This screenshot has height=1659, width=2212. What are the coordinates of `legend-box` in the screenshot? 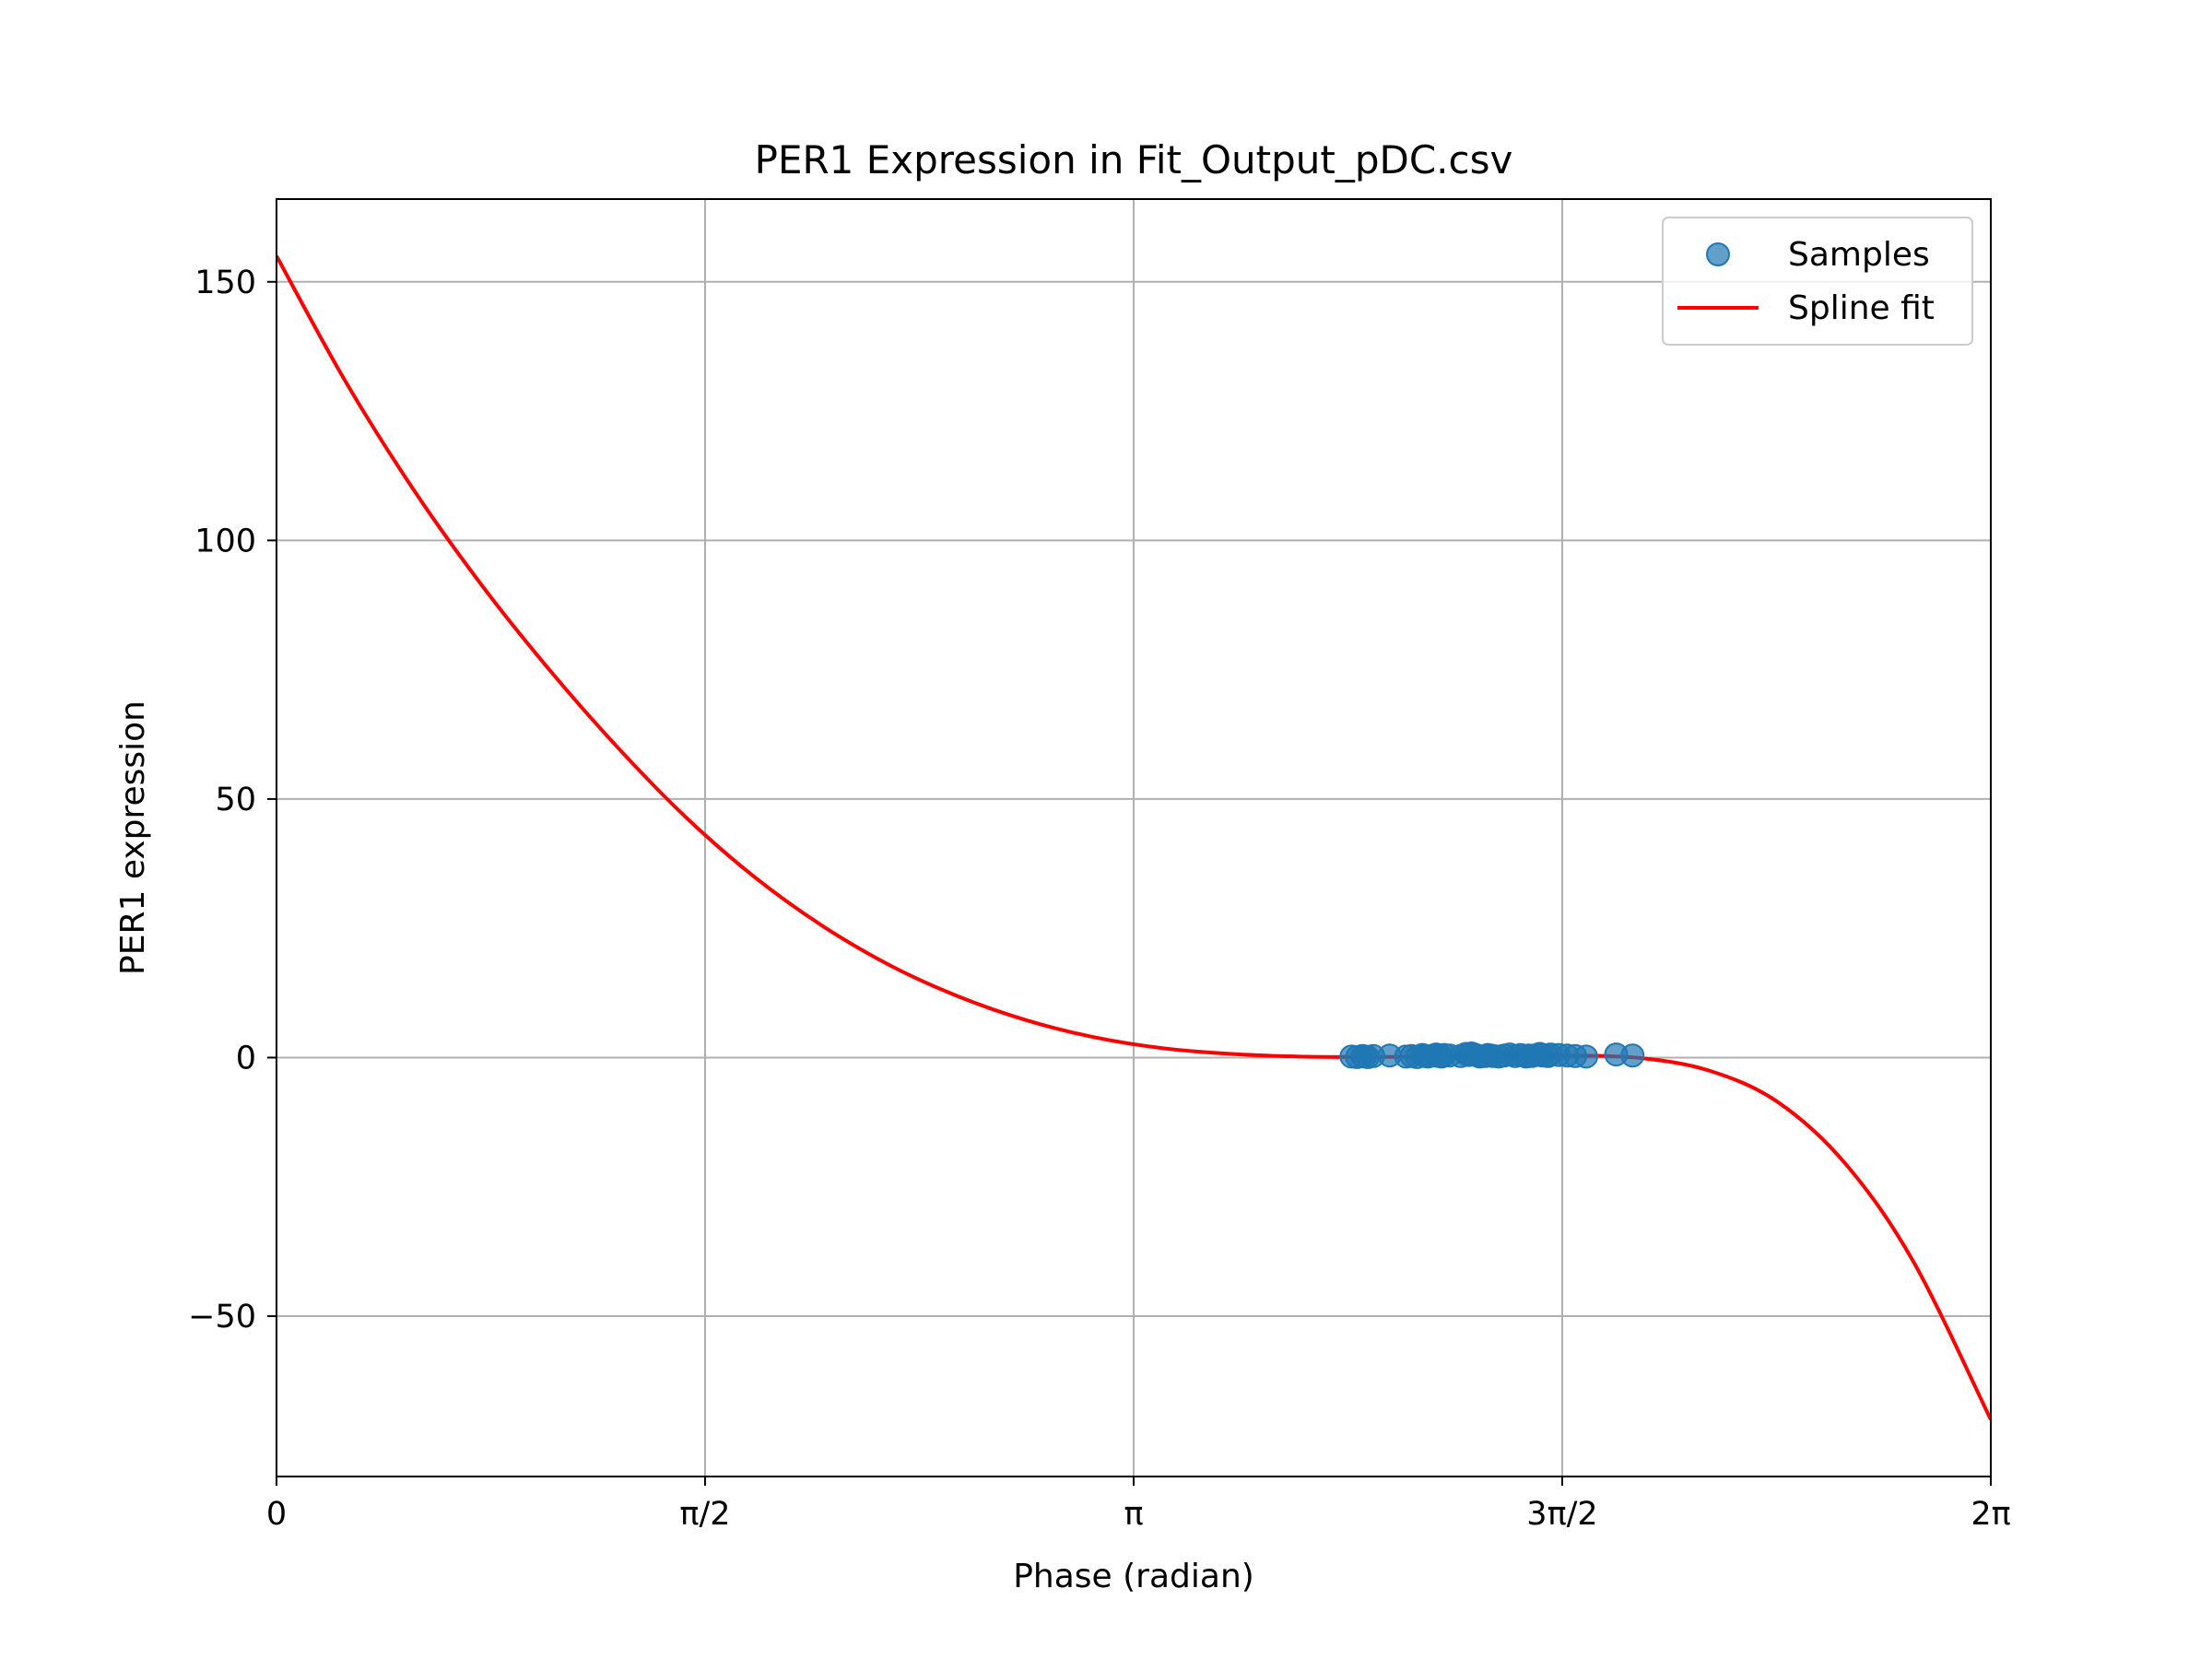 It's located at (1817, 281).